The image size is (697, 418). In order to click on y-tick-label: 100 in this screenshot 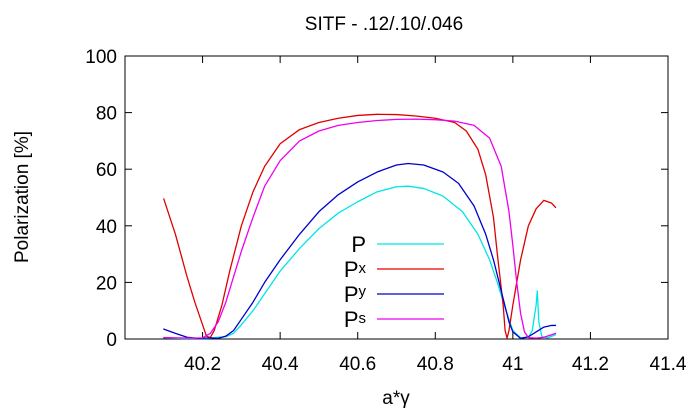, I will do `click(101, 57)`.